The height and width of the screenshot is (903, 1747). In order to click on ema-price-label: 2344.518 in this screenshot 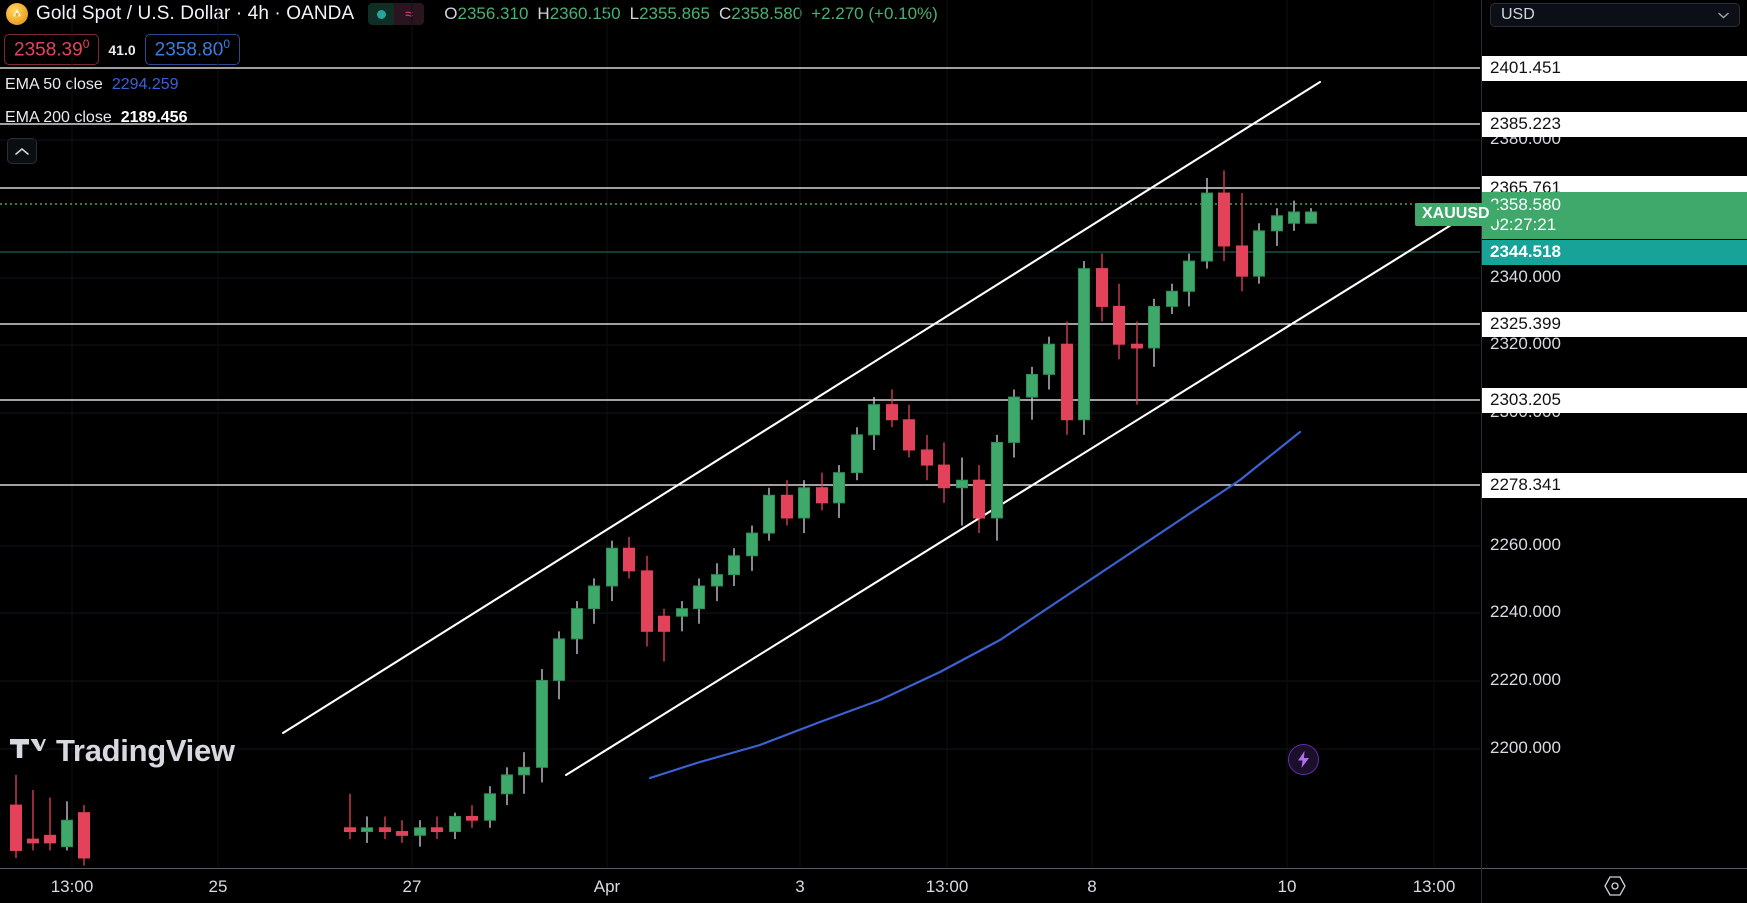, I will do `click(1614, 252)`.